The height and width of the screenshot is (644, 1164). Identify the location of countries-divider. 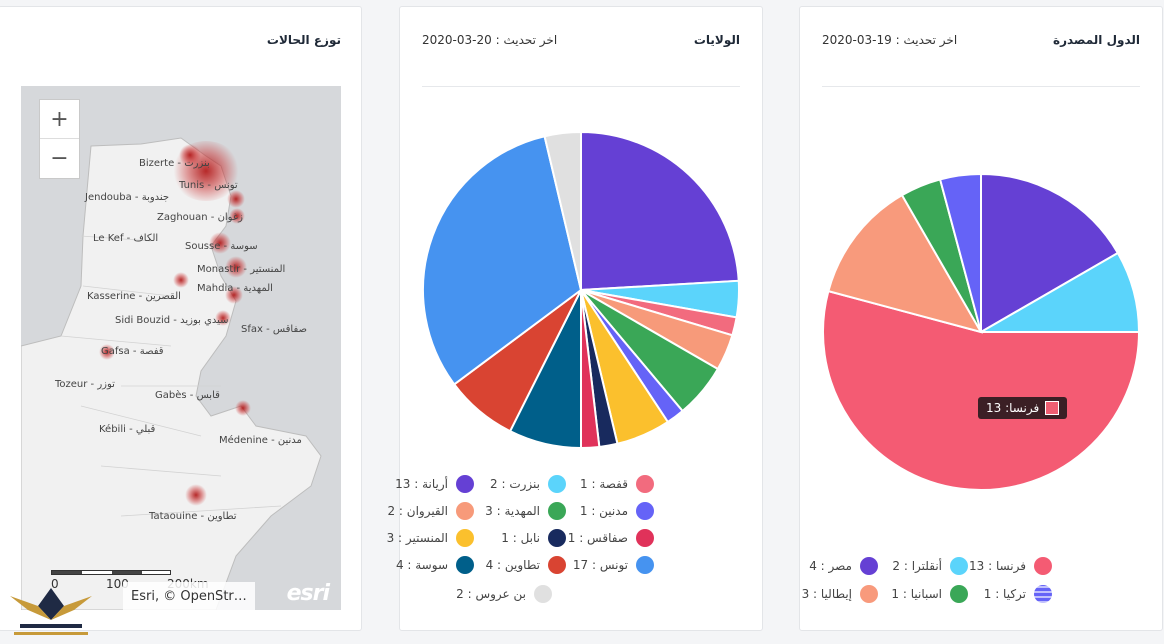
(981, 86).